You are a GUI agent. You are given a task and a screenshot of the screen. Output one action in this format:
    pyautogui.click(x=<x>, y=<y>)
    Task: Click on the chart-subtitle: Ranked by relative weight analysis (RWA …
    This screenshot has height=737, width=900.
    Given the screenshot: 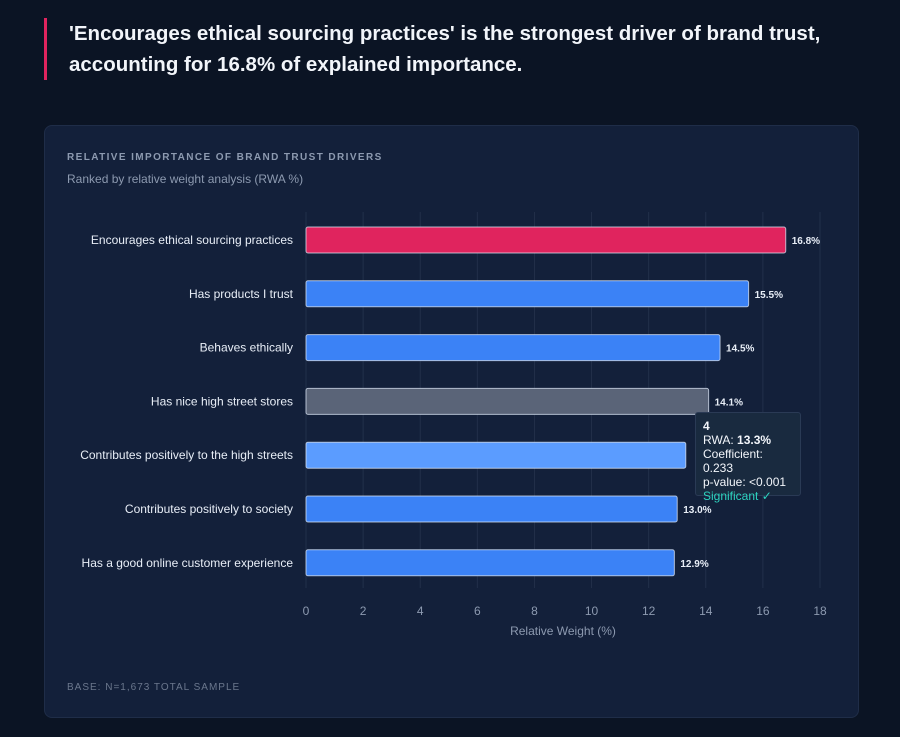 What is the action you would take?
    pyautogui.click(x=185, y=179)
    